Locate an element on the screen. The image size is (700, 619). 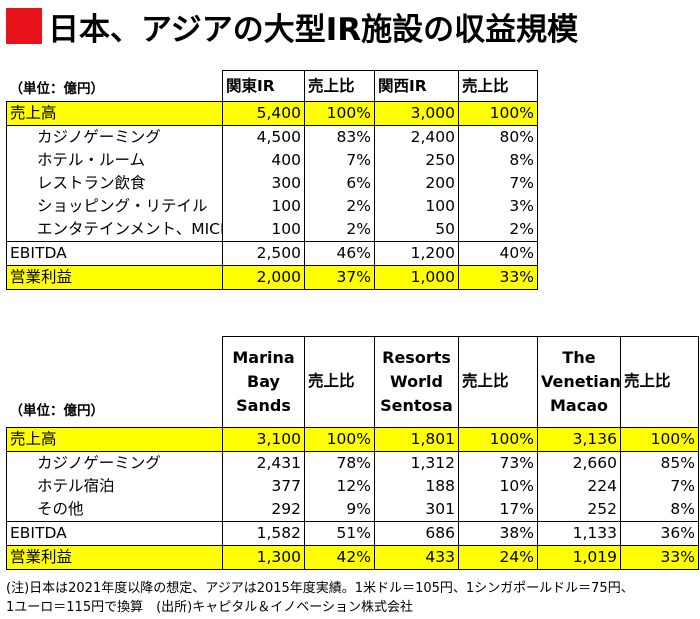
cell: 1,000 is located at coordinates (416, 277).